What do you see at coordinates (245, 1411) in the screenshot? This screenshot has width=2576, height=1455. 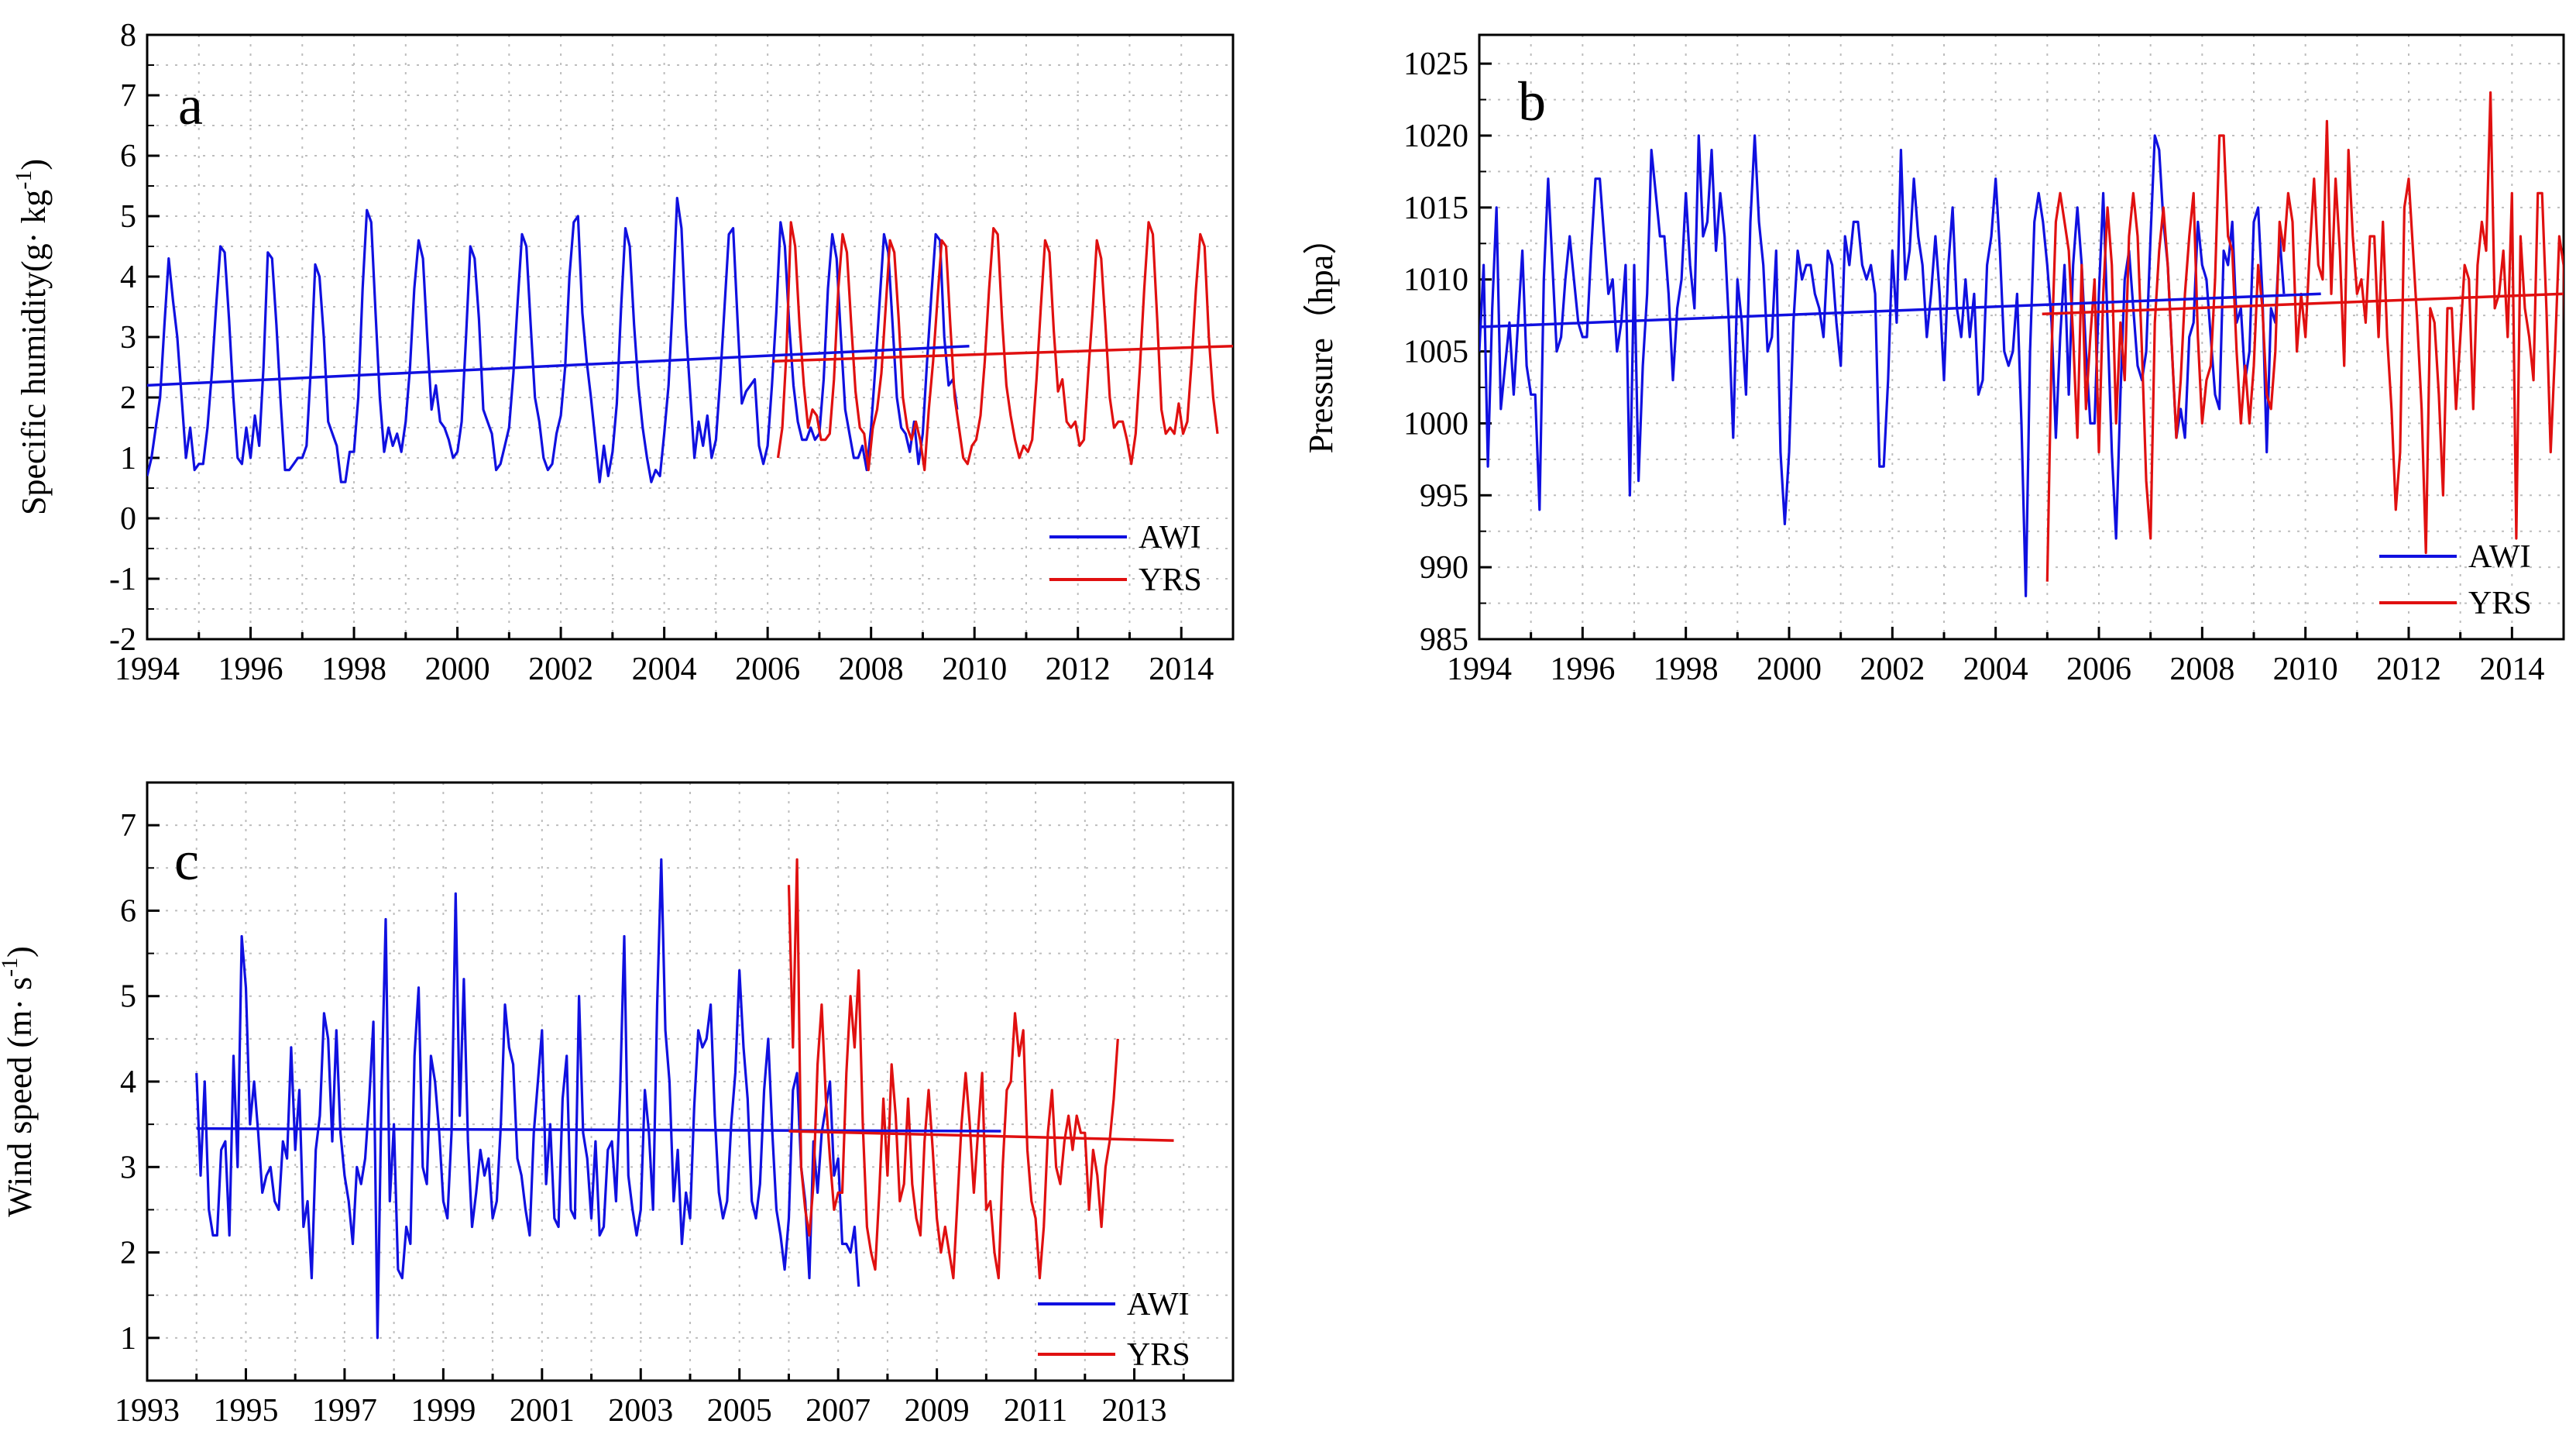 I see `x-tick-label: 1995` at bounding box center [245, 1411].